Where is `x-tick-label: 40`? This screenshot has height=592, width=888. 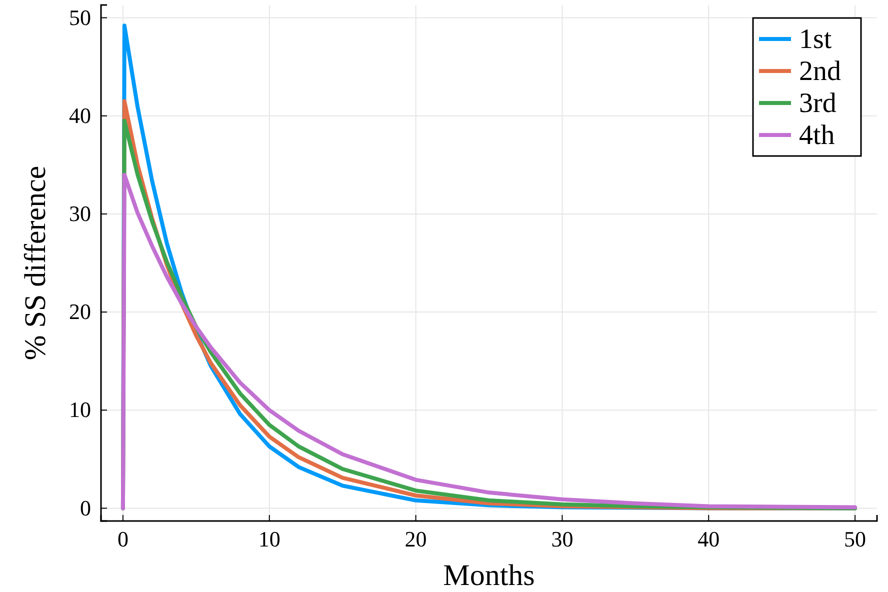 x-tick-label: 40 is located at coordinates (709, 539).